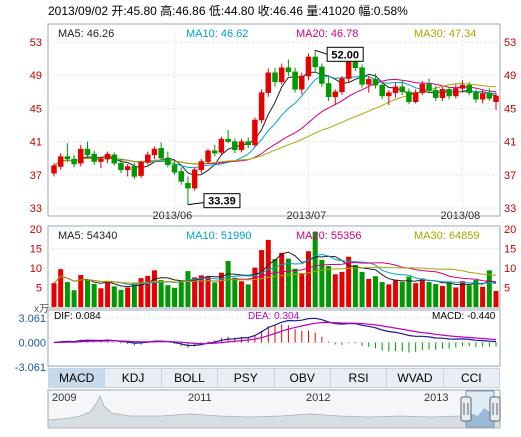 This screenshot has width=521, height=437. I want to click on price-y-tick-left: 37, so click(36, 176).